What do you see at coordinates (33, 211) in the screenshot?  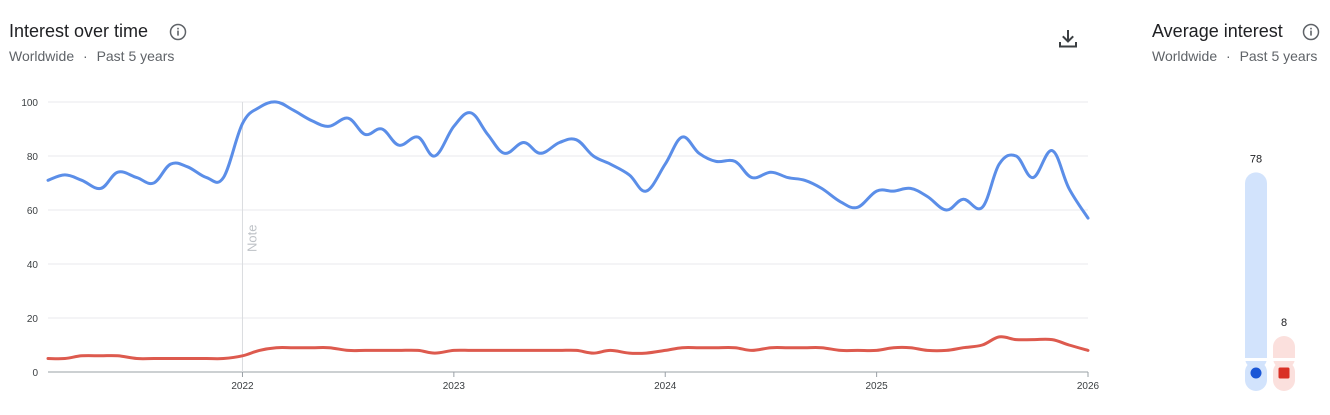 I see `y-tick-label: 60` at bounding box center [33, 211].